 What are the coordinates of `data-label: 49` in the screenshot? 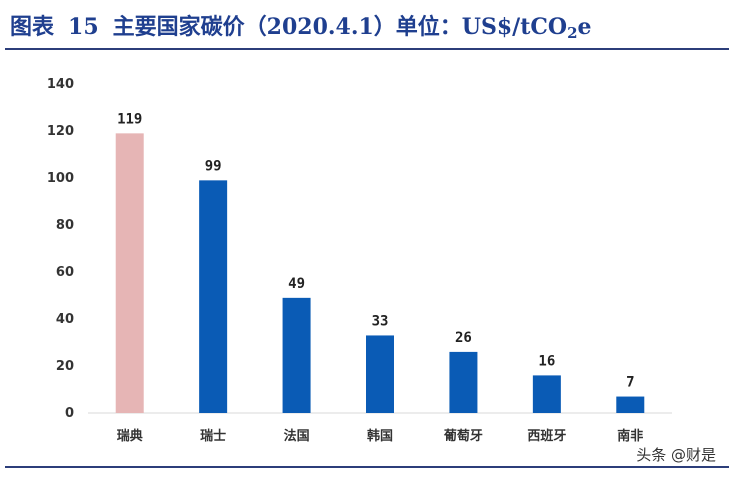 It's located at (296, 284).